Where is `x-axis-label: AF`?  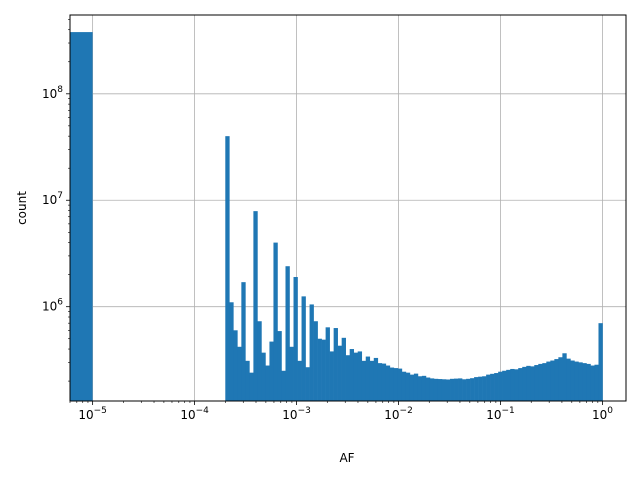 x-axis-label: AF is located at coordinates (346, 458).